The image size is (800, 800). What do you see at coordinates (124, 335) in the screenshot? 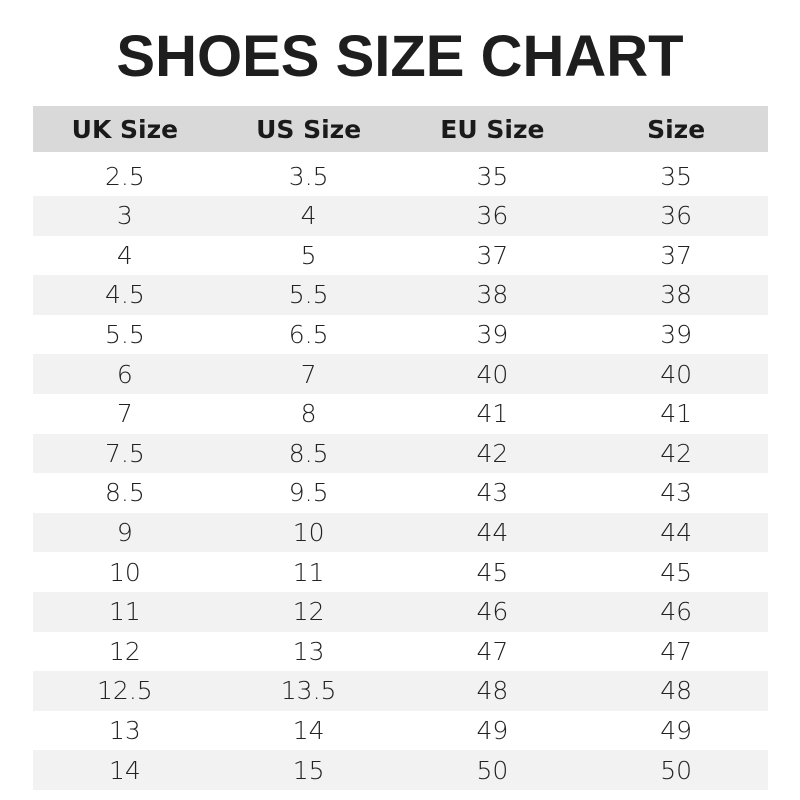
I see `uk-size-cell: 5.5` at bounding box center [124, 335].